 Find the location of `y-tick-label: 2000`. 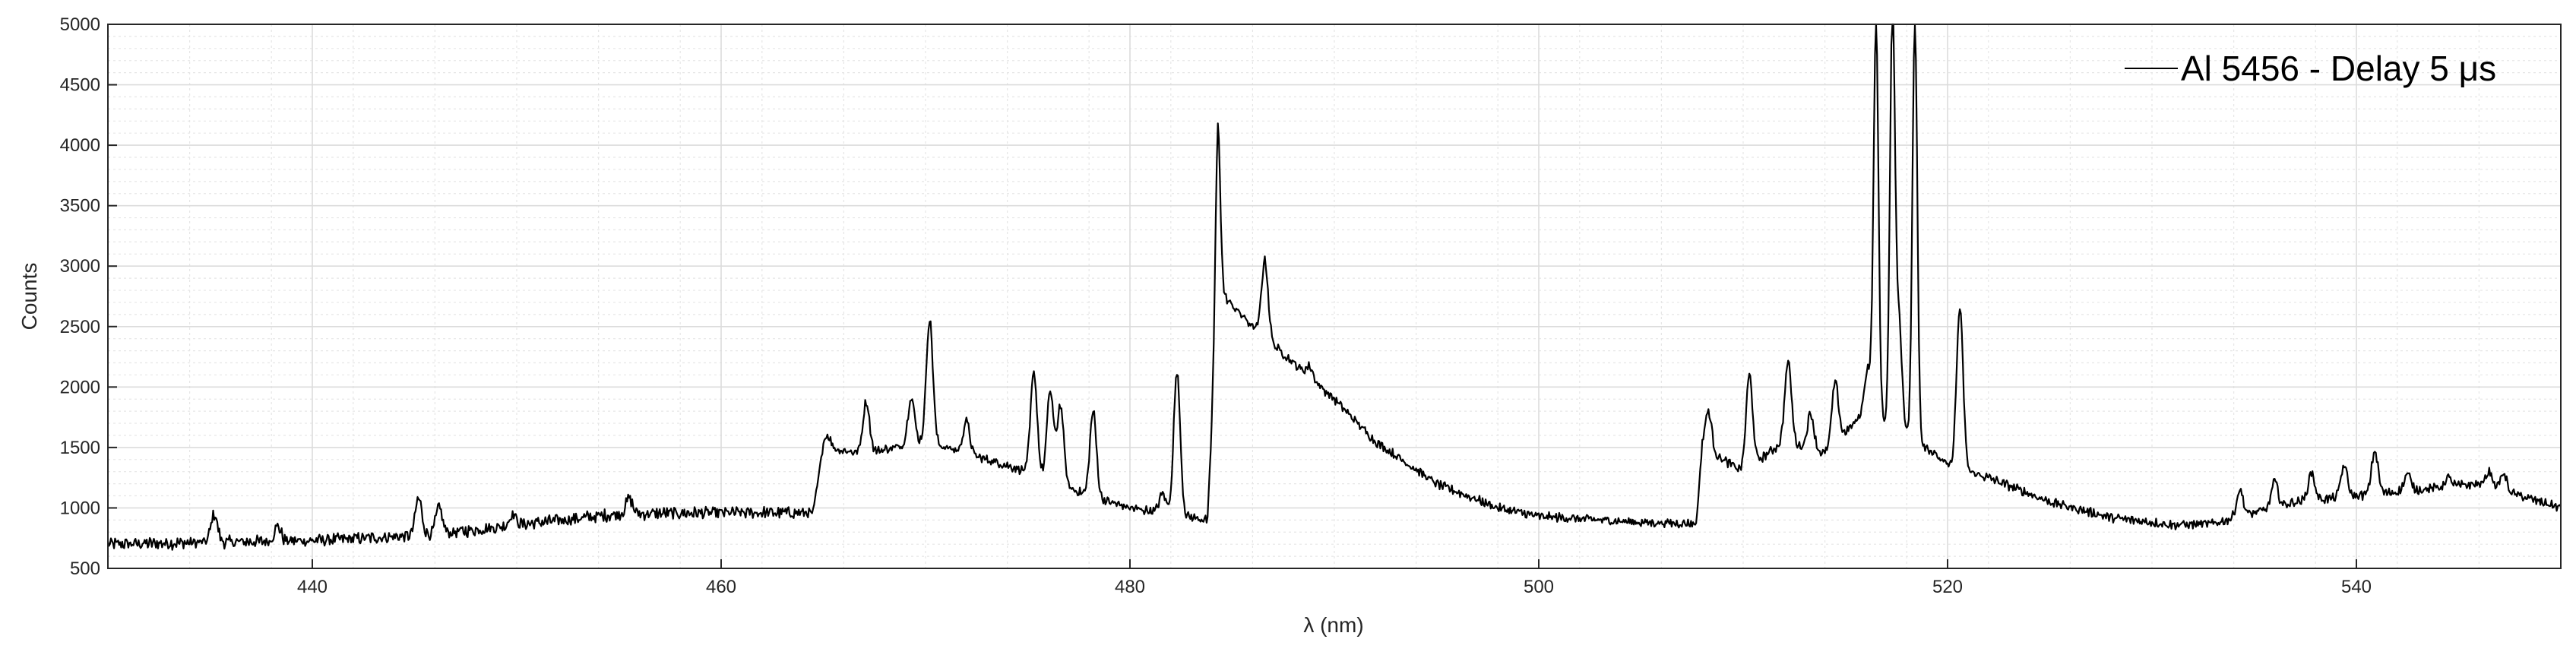

y-tick-label: 2000 is located at coordinates (80, 387).